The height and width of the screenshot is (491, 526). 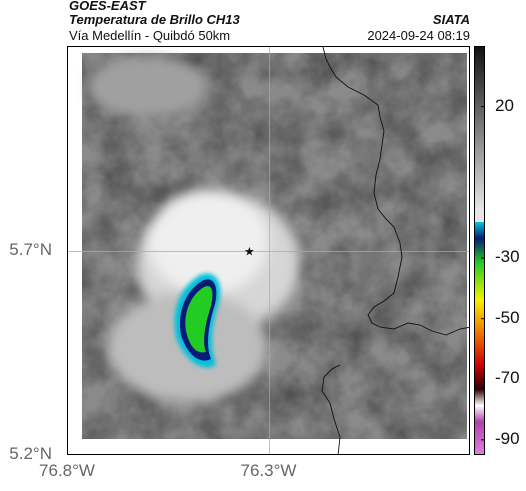 I want to click on timestamp-label: 2024-09-24 08:19, so click(x=418, y=35).